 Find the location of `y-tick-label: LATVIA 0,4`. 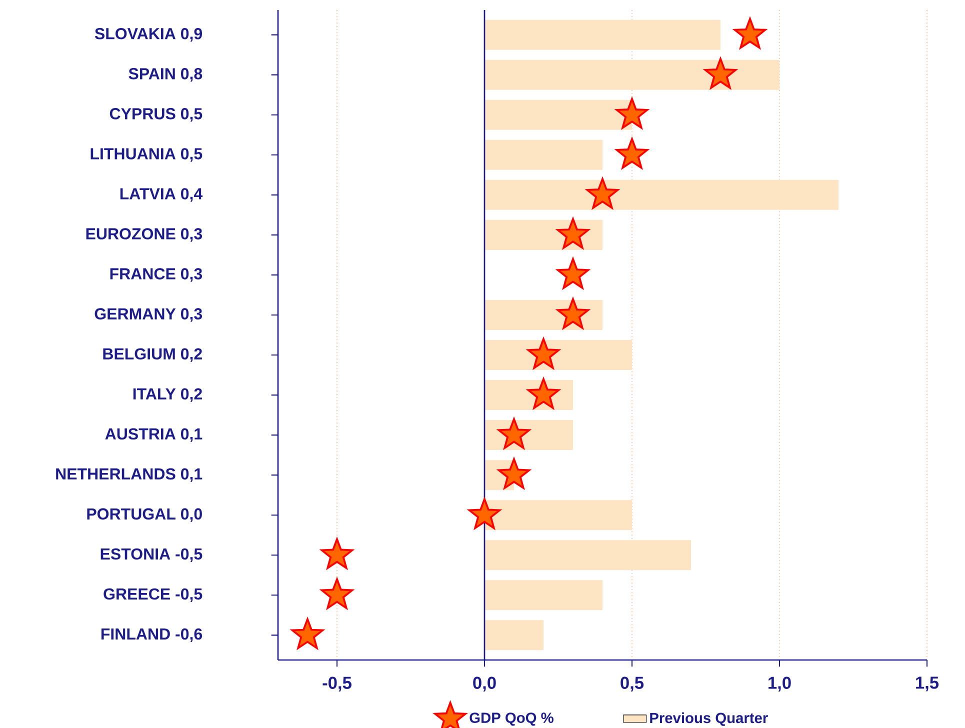

y-tick-label: LATVIA 0,4 is located at coordinates (161, 195).